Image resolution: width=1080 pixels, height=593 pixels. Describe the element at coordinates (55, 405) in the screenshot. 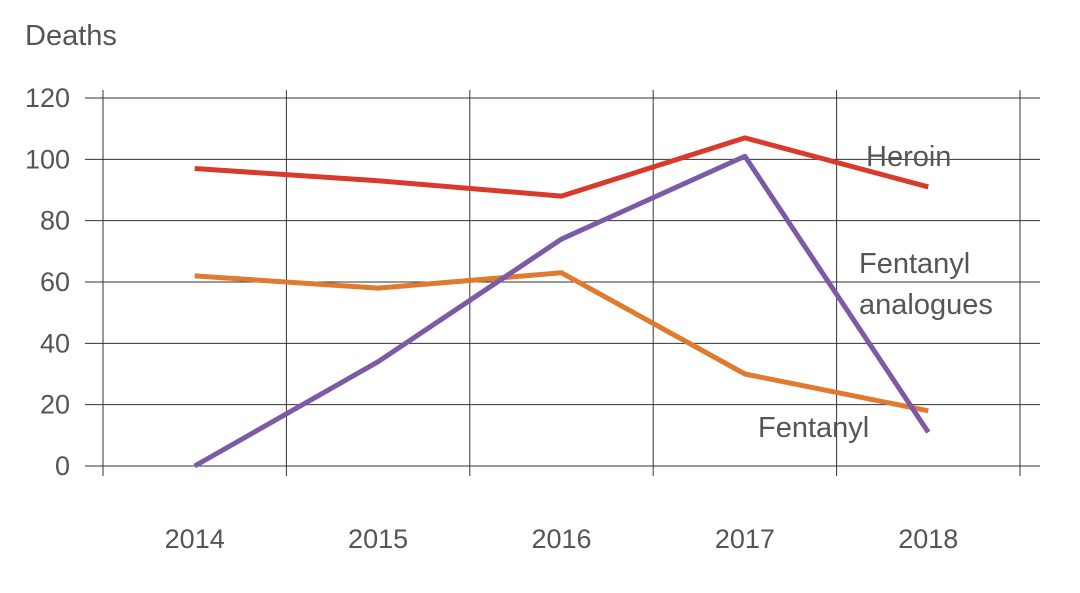

I see `y-tick-label: 20` at that location.